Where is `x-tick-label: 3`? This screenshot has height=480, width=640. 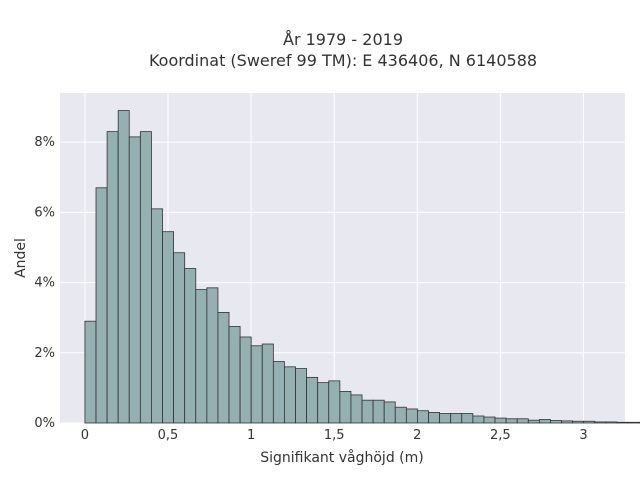
x-tick-label: 3 is located at coordinates (583, 435).